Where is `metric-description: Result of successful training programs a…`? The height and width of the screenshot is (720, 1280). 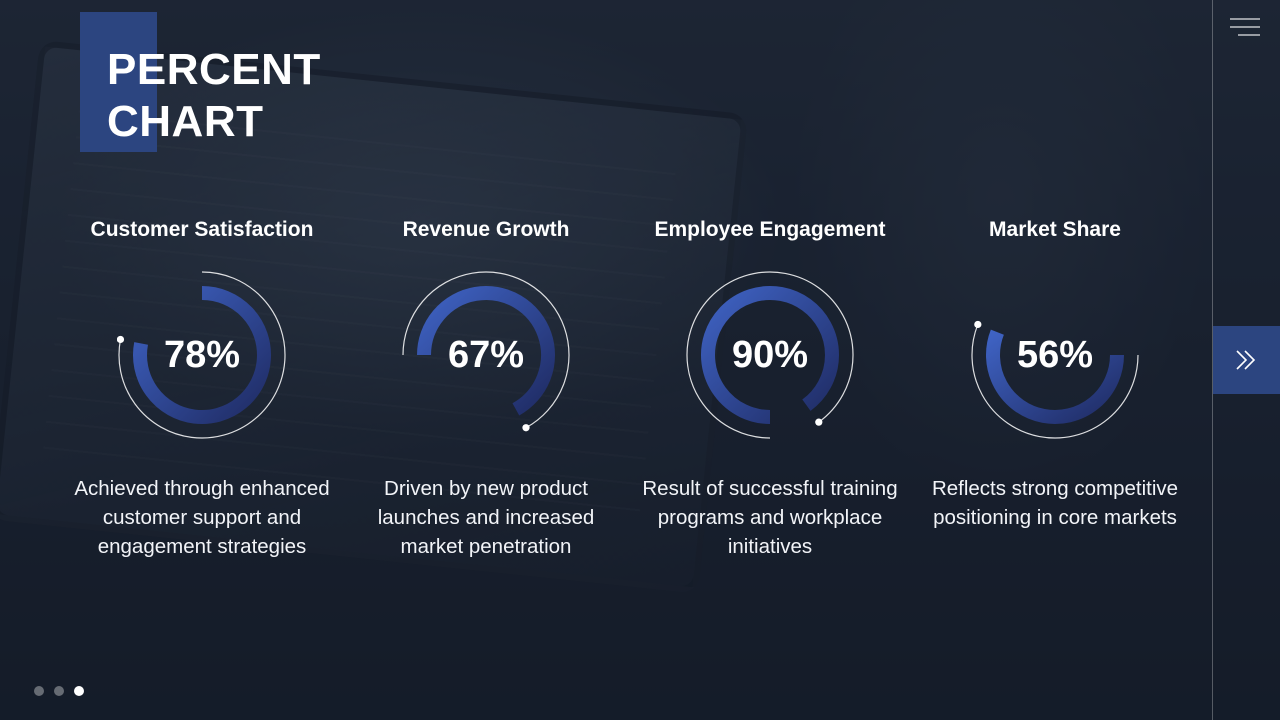 metric-description: Result of successful training programs a… is located at coordinates (770, 517).